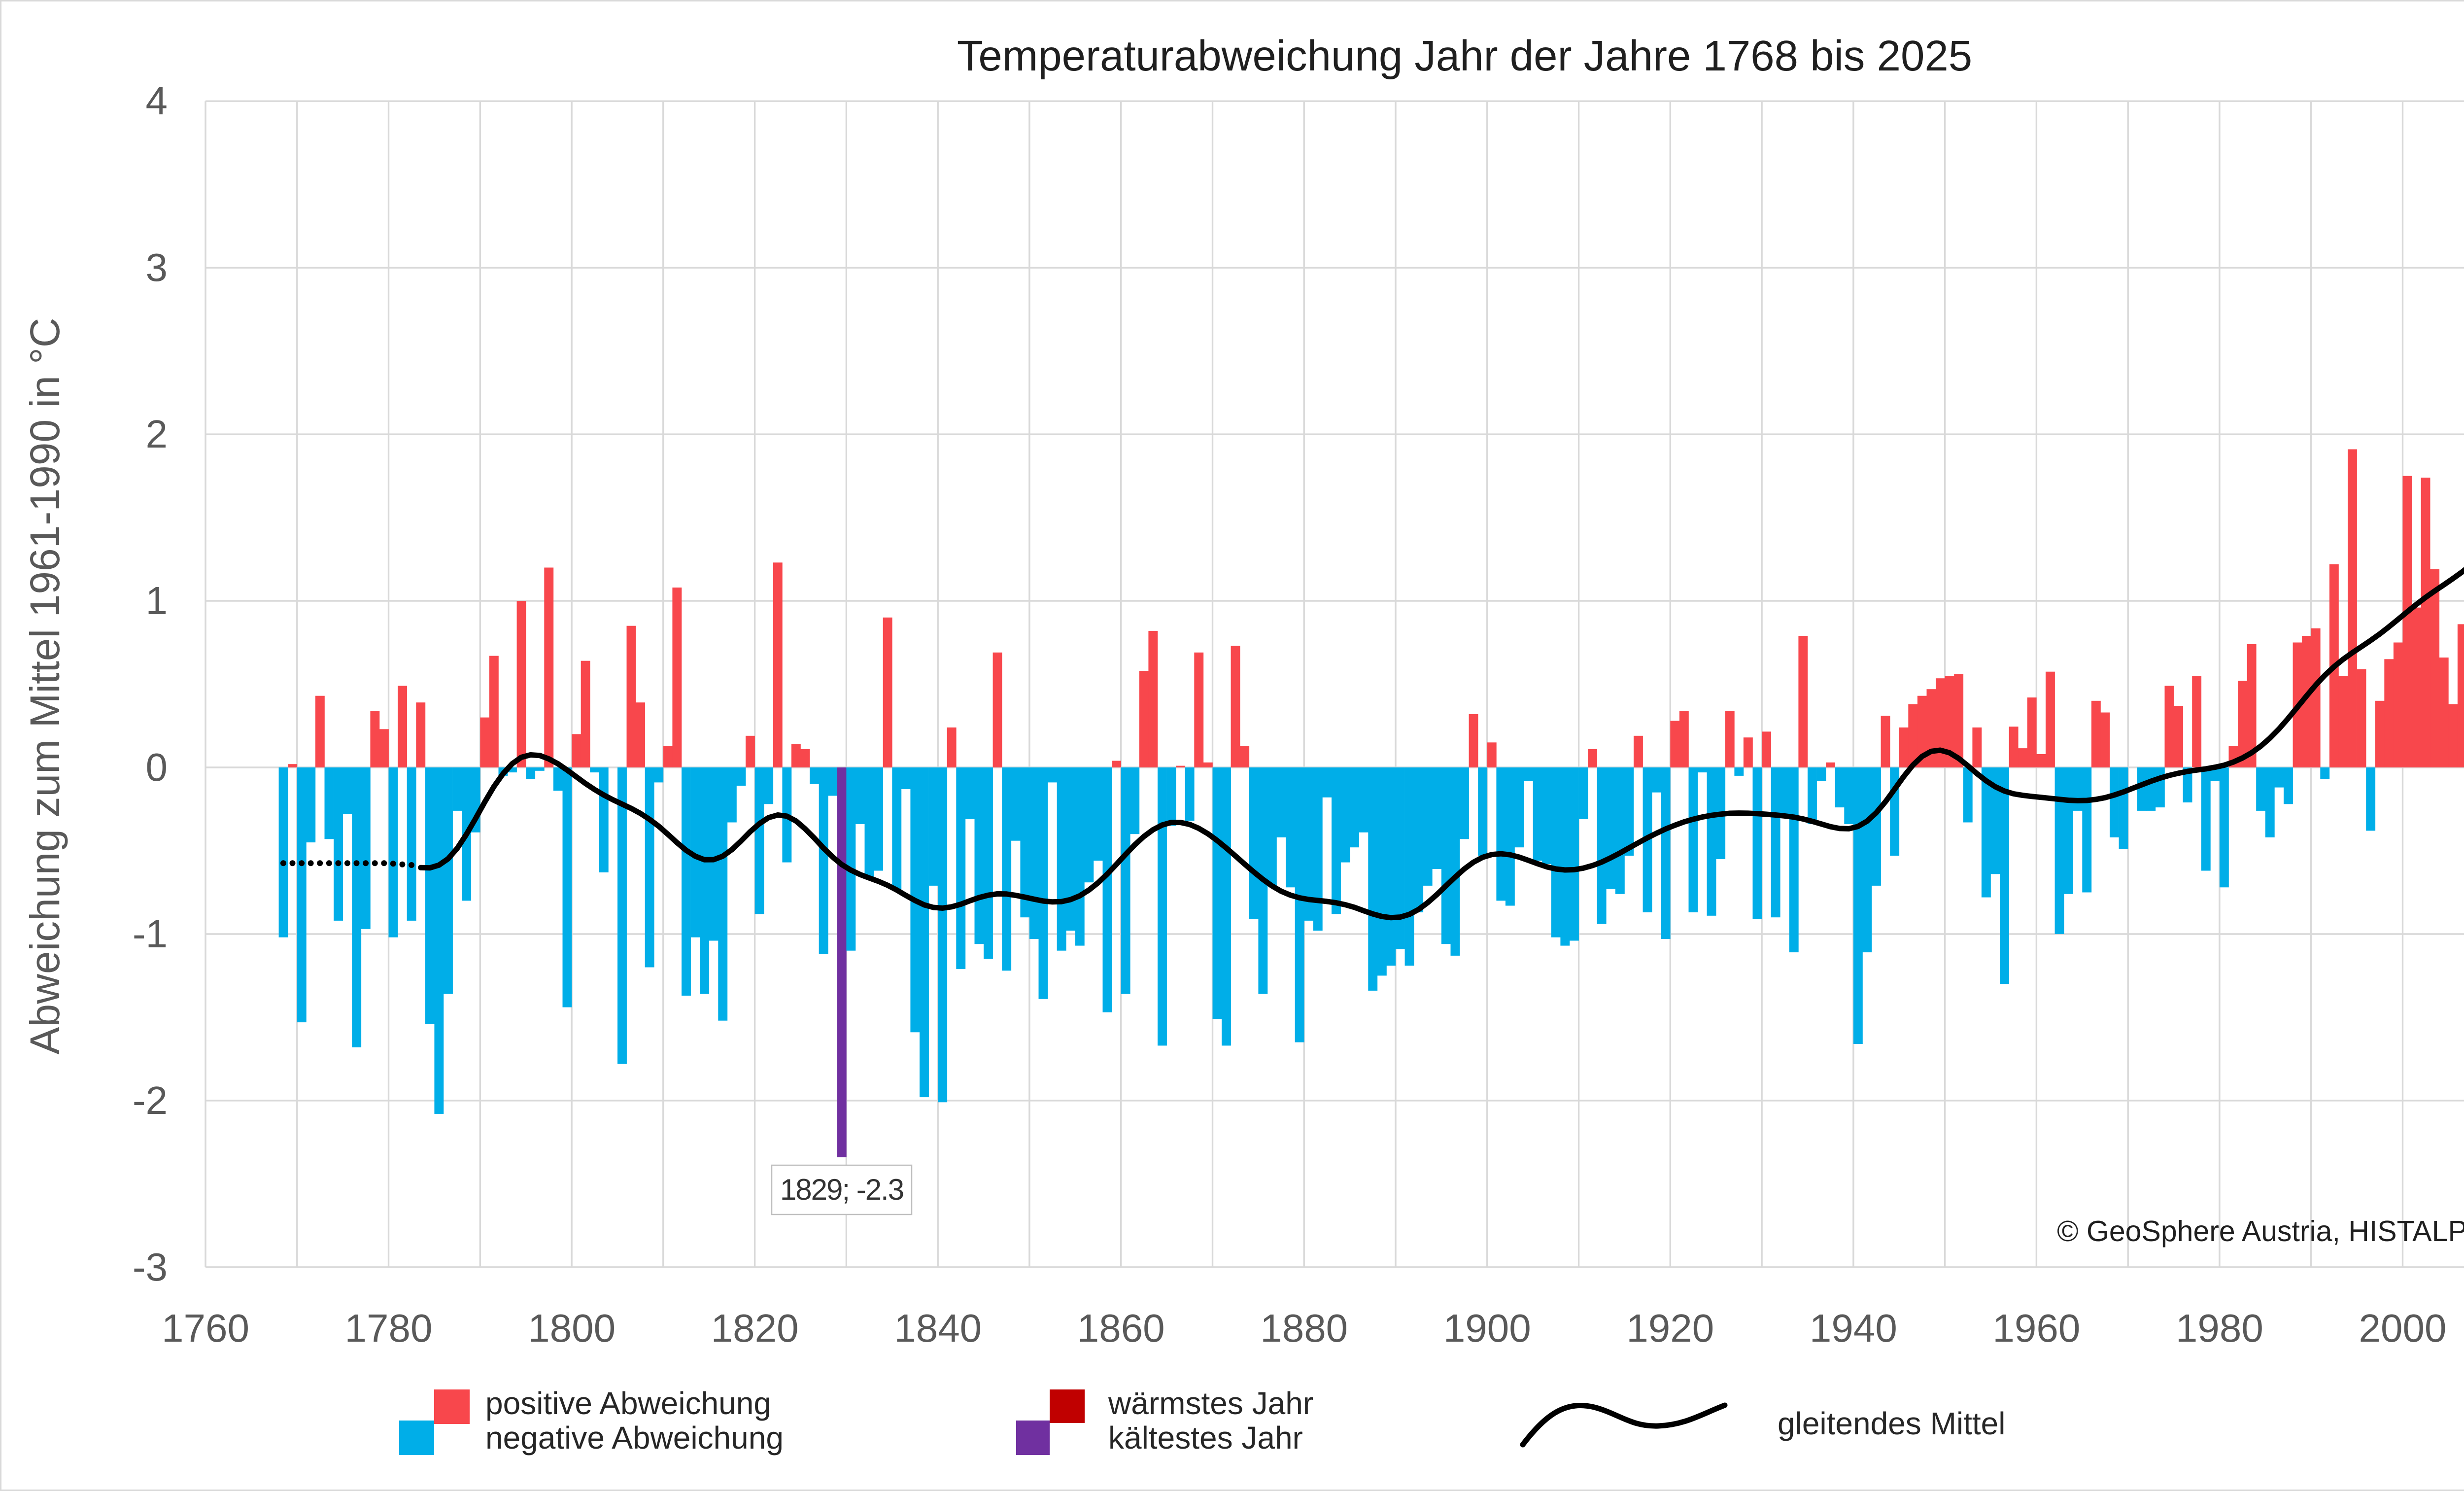 The width and height of the screenshot is (2464, 1491). Describe the element at coordinates (2219, 1328) in the screenshot. I see `svg-text: 1980` at that location.